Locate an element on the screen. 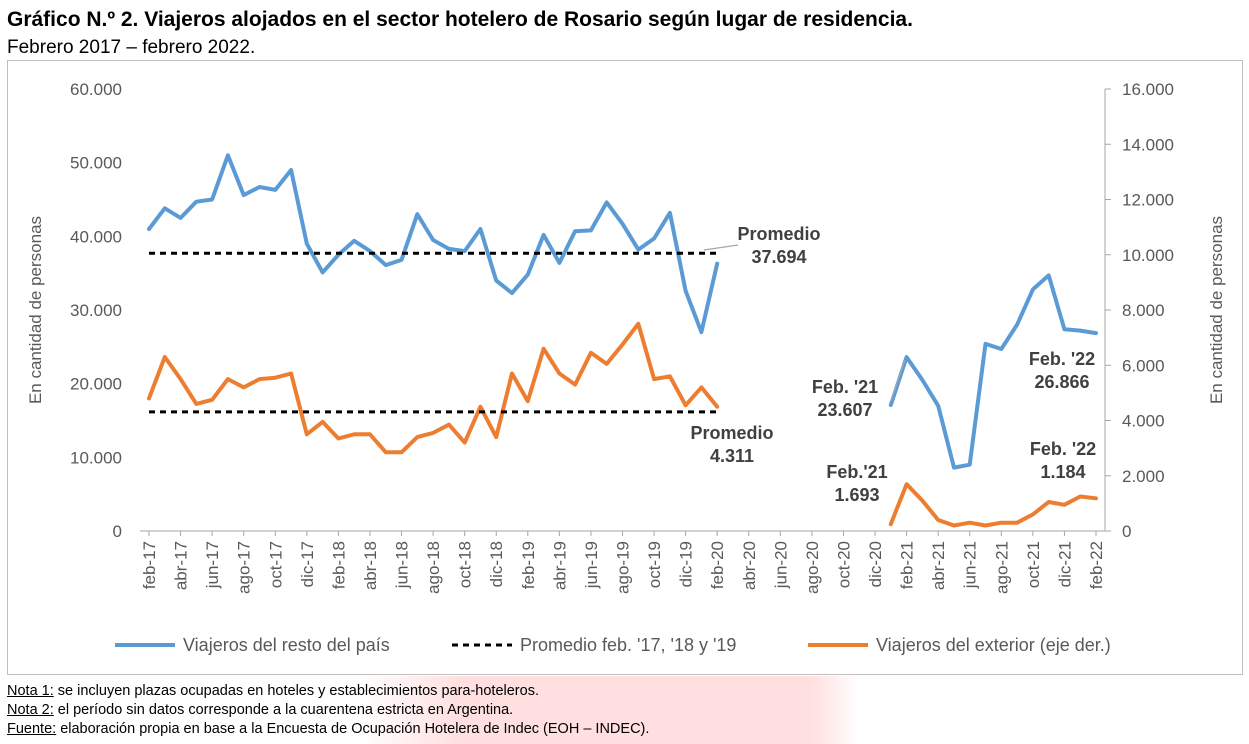 The height and width of the screenshot is (744, 1249). annotation-label: 1.184 is located at coordinates (1062, 472).